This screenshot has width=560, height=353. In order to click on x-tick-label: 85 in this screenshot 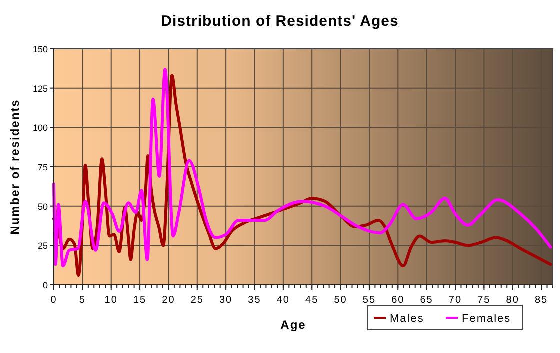, I will do `click(541, 300)`.